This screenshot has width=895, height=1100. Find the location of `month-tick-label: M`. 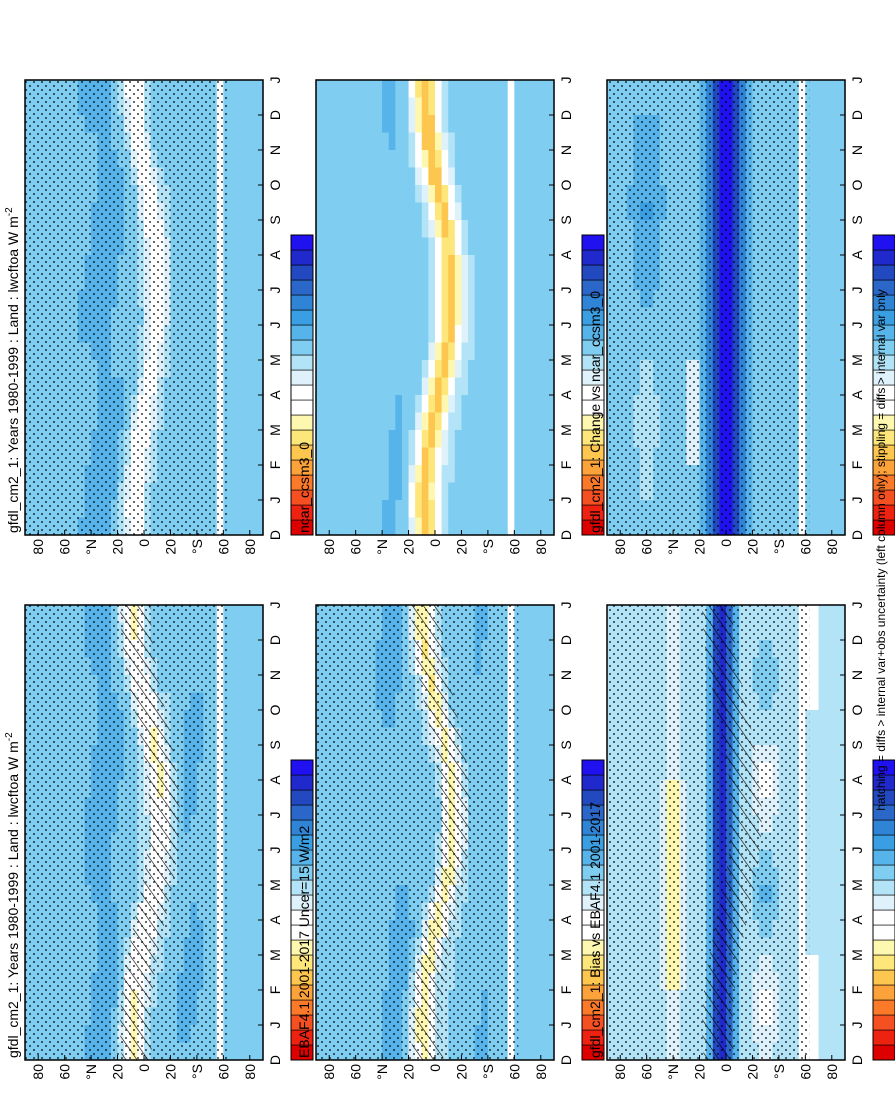

month-tick-label: M is located at coordinates (857, 955).